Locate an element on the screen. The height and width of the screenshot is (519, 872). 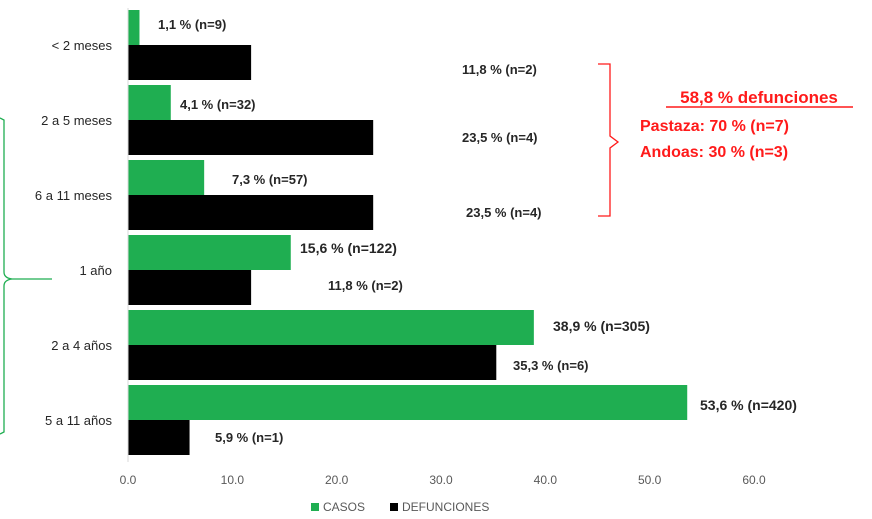
x-tick-label-6: 60.0 is located at coordinates (754, 480).